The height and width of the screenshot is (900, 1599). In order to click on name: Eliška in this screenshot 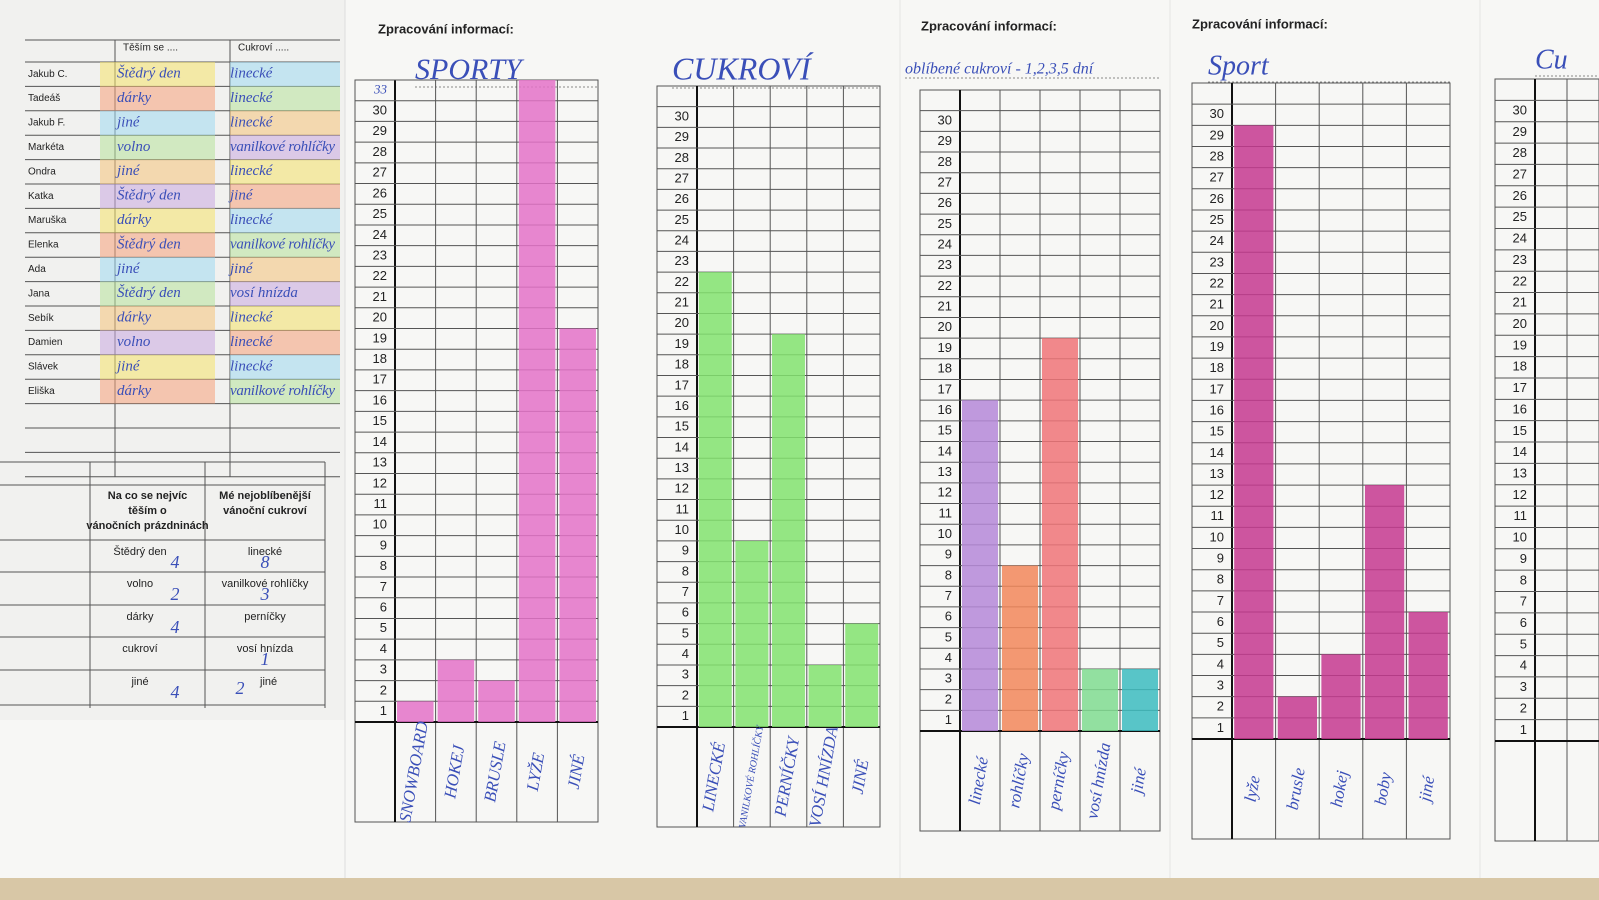, I will do `click(41, 391)`.